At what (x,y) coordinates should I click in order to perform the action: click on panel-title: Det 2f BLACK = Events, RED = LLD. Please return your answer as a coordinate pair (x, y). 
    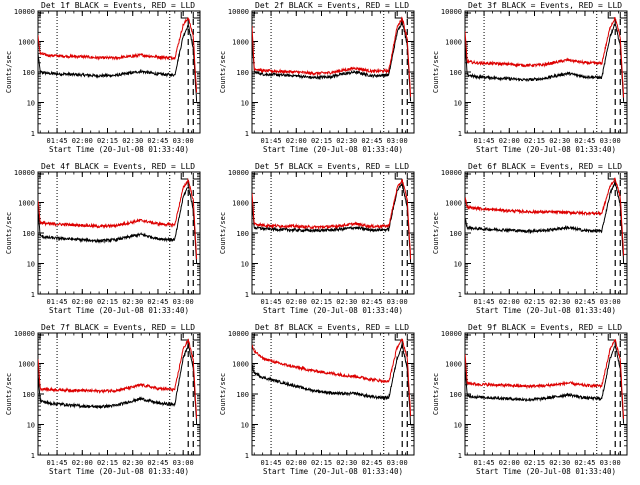
    Looking at the image, I should click on (332, 5).